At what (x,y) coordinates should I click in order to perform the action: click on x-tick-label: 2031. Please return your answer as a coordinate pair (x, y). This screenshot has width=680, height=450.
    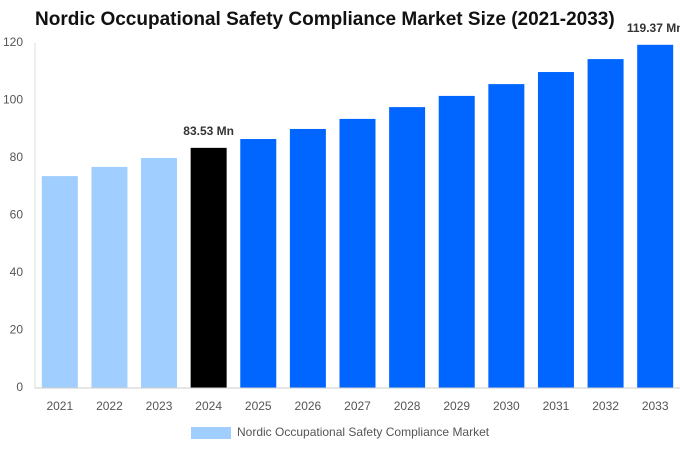
    Looking at the image, I should click on (556, 406).